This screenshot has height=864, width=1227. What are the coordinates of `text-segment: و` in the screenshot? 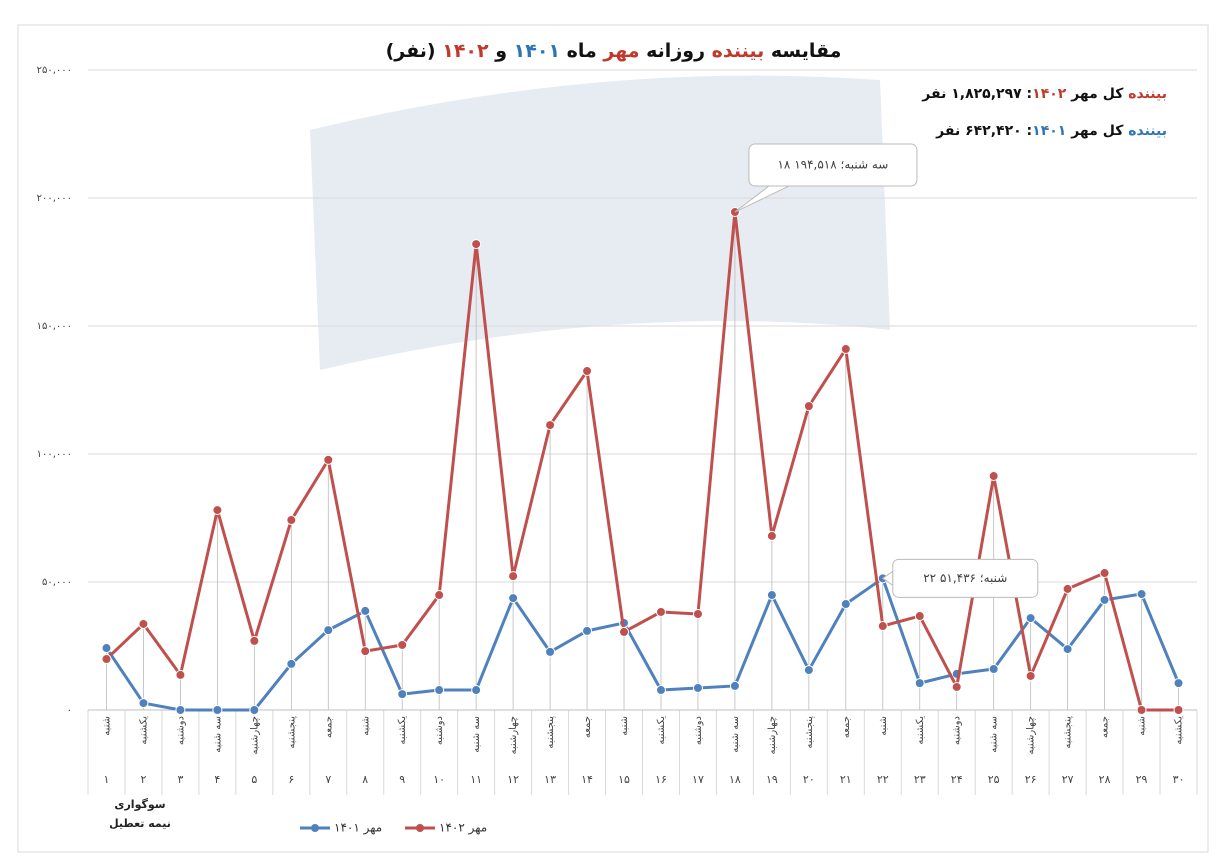 It's located at (501, 51).